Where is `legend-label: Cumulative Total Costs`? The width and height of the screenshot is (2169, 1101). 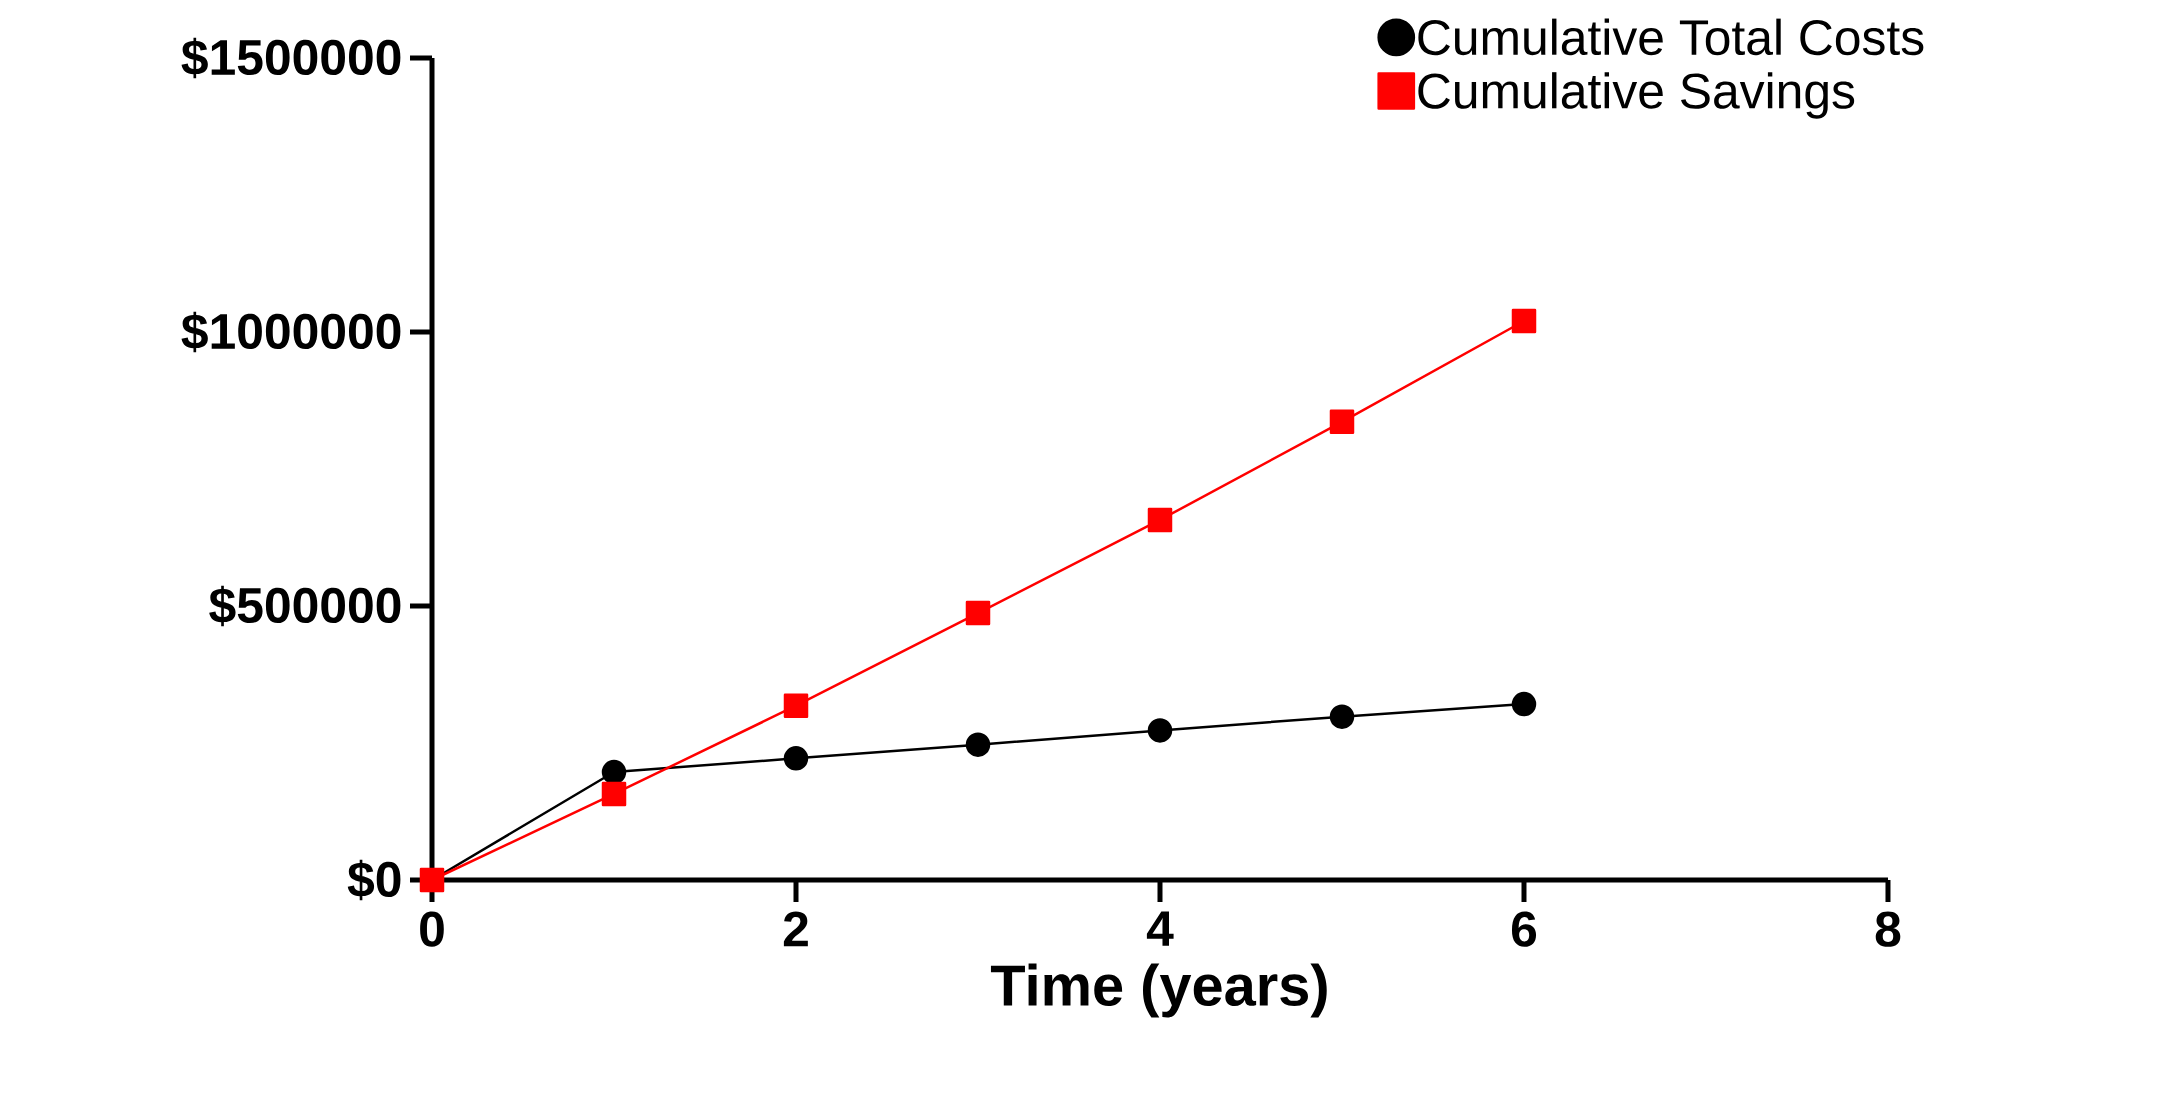 legend-label: Cumulative Total Costs is located at coordinates (1671, 37).